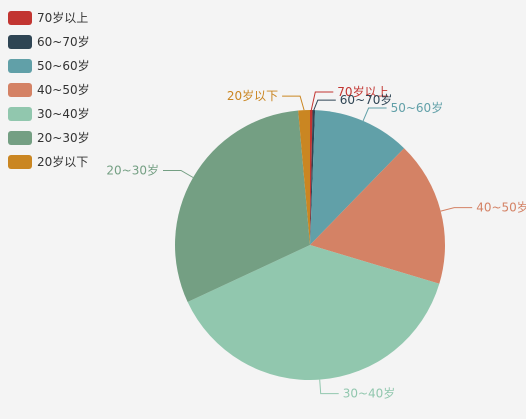  I want to click on legend-label: 60~70岁, so click(63, 41).